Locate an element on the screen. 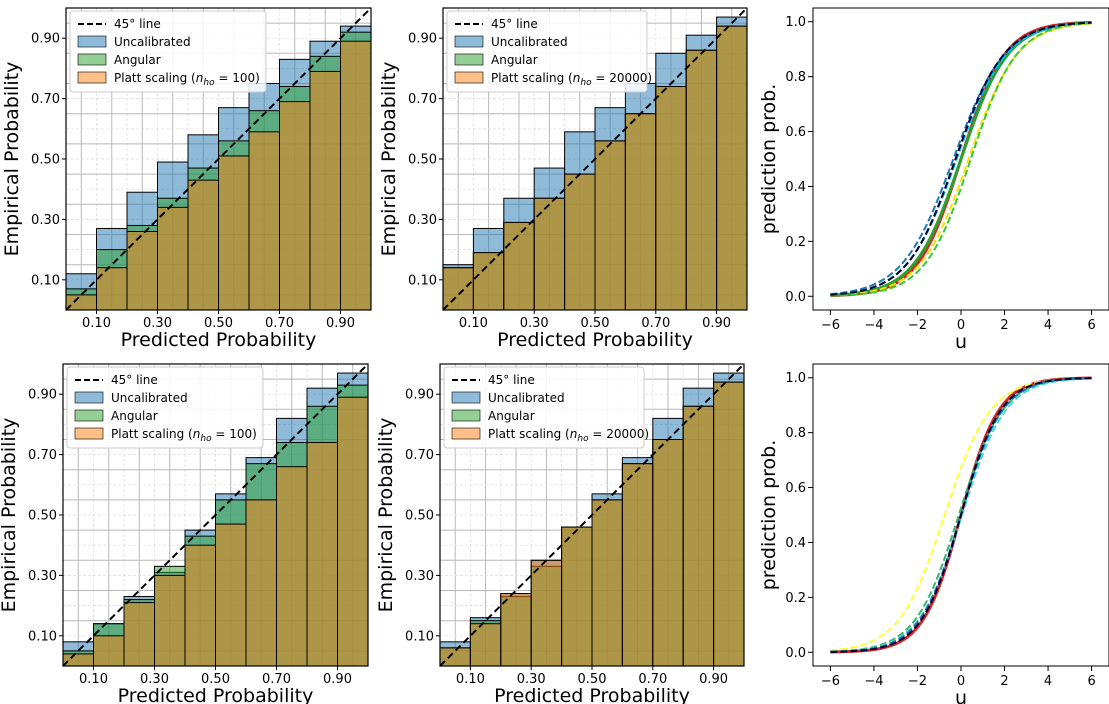  y-tick-label: 0.4 is located at coordinates (795, 543).